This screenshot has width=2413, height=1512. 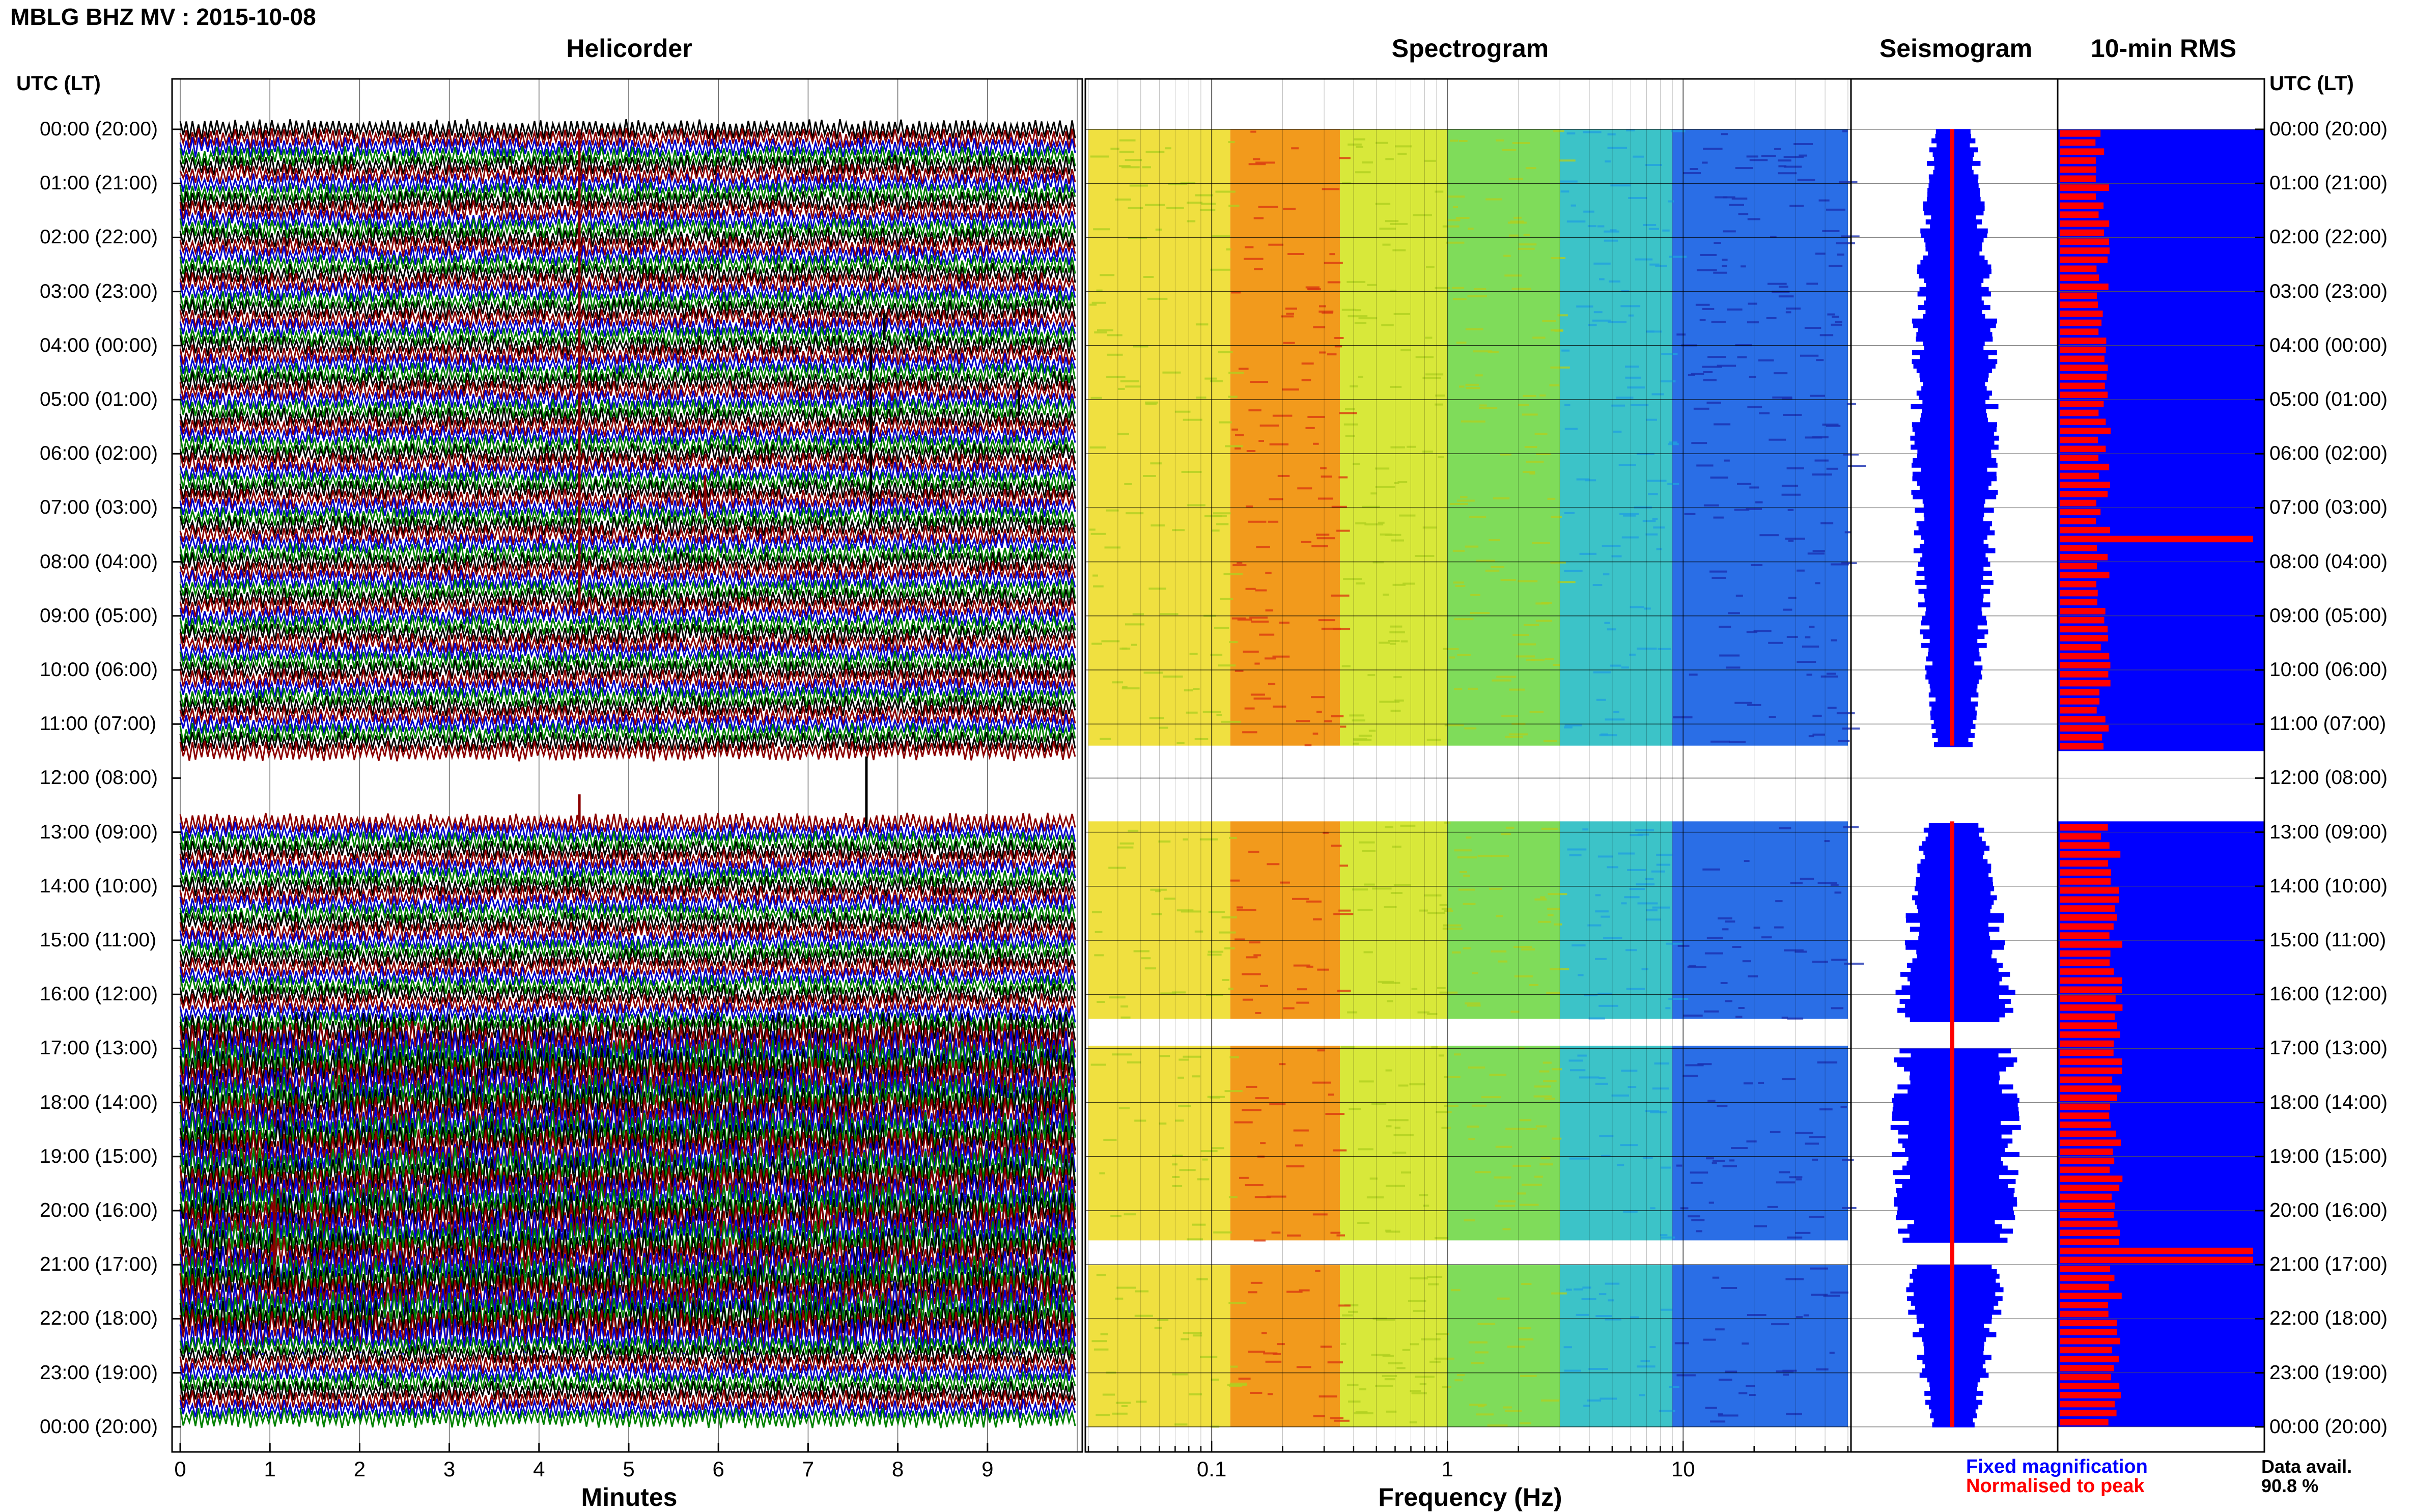 I want to click on hour-label-right: 06:00 (02:00), so click(x=2328, y=453).